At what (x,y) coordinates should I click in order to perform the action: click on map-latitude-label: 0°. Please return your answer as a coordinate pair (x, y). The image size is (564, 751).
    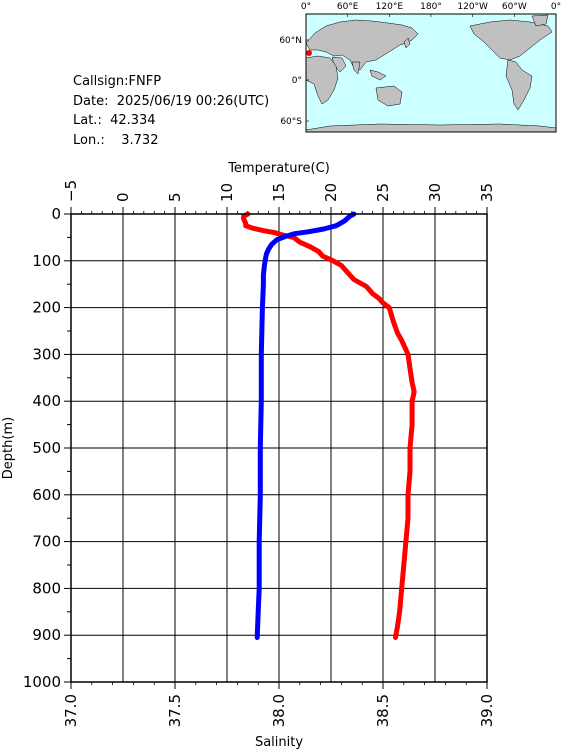
    Looking at the image, I should click on (297, 81).